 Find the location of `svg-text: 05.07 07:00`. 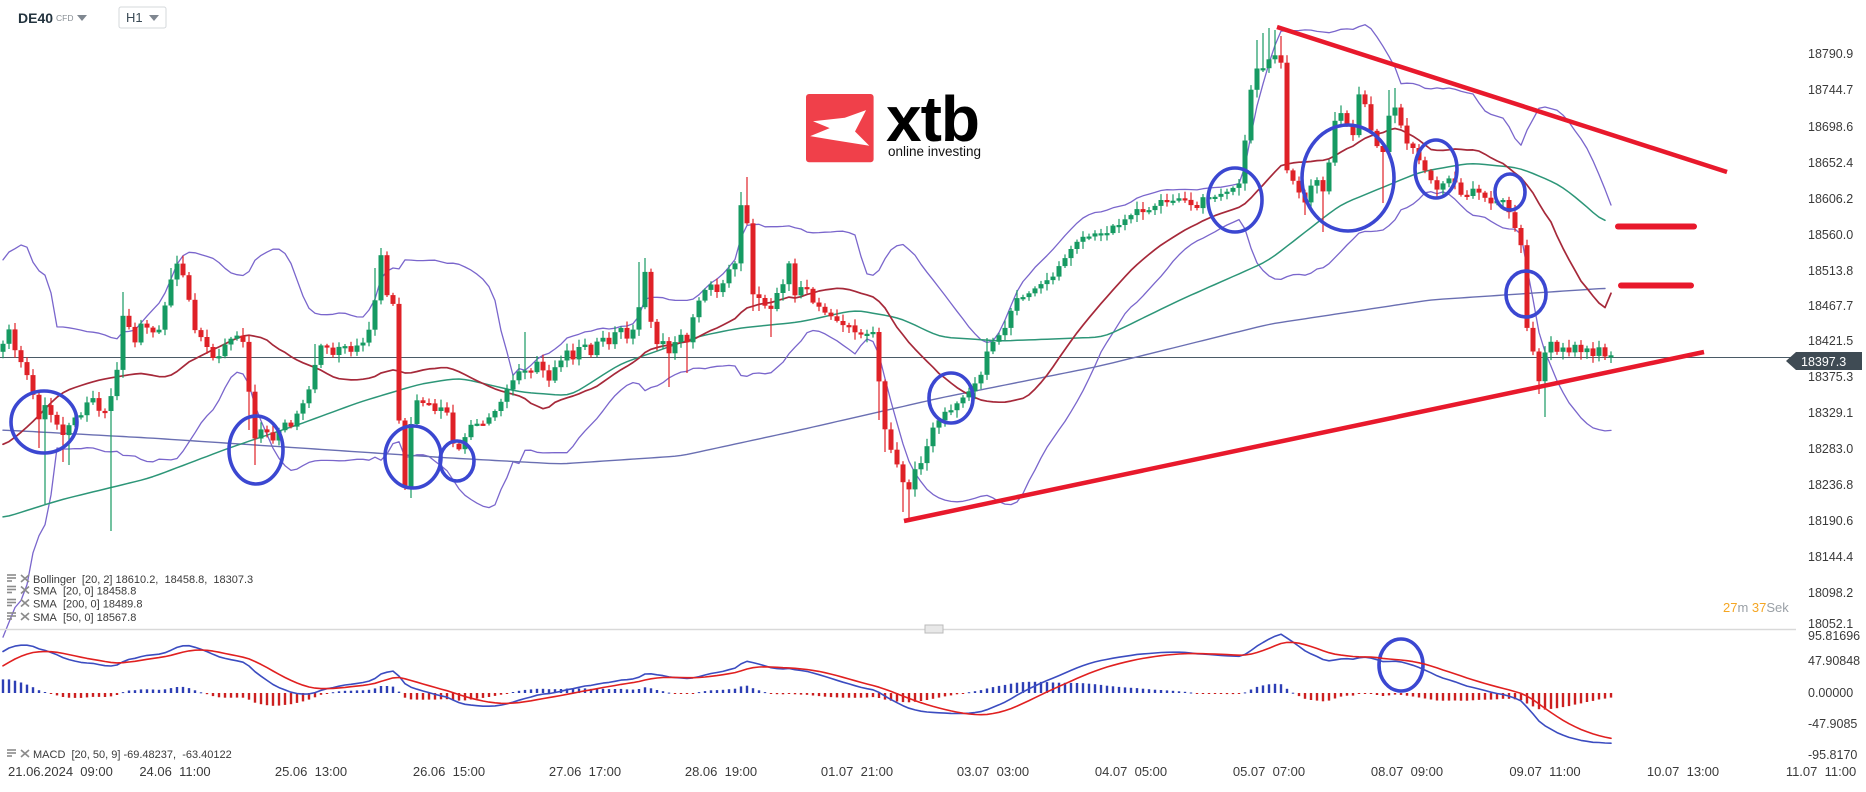

svg-text: 05.07 07:00 is located at coordinates (1269, 771).